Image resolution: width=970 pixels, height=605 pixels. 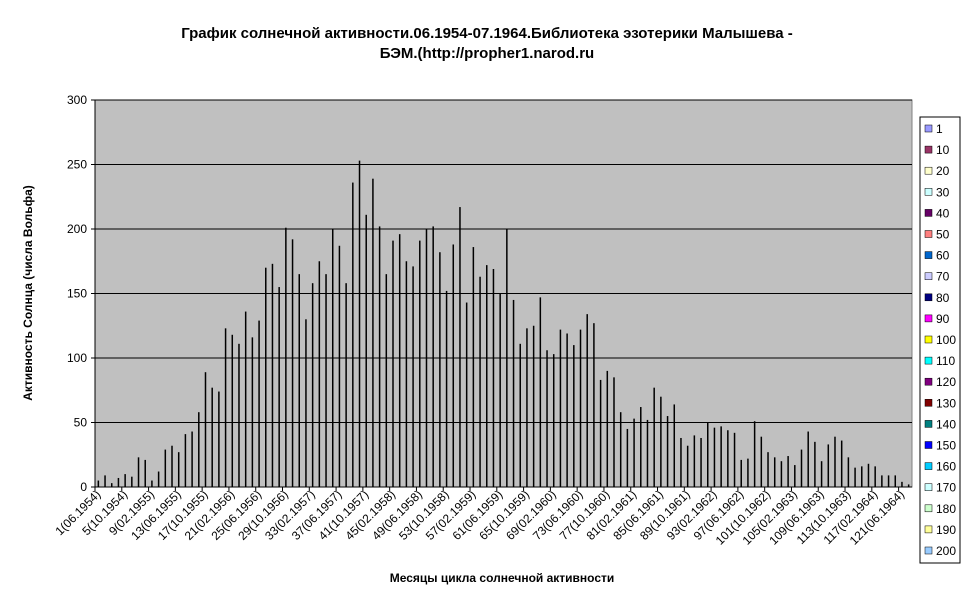 I want to click on legend-label: 50, so click(x=943, y=235).